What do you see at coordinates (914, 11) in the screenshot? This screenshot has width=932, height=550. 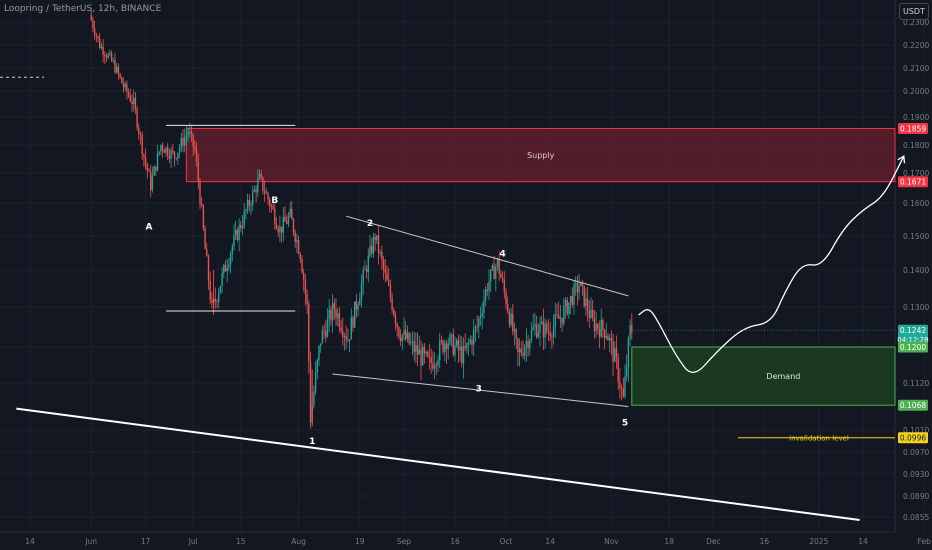 I see `currency-button: USDT` at bounding box center [914, 11].